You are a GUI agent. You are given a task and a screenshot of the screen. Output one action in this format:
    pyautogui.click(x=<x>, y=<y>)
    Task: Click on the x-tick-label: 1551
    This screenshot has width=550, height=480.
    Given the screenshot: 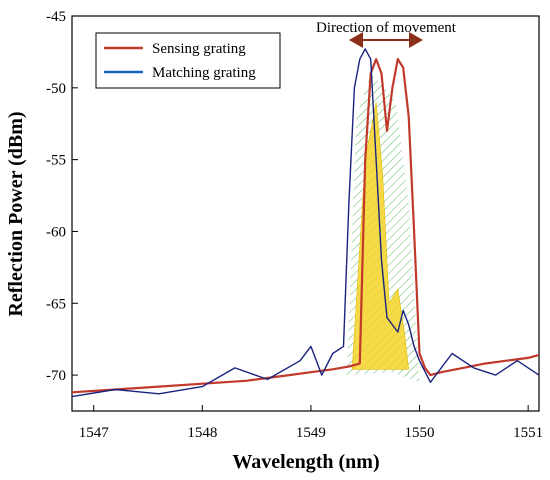 What is the action you would take?
    pyautogui.click(x=528, y=433)
    